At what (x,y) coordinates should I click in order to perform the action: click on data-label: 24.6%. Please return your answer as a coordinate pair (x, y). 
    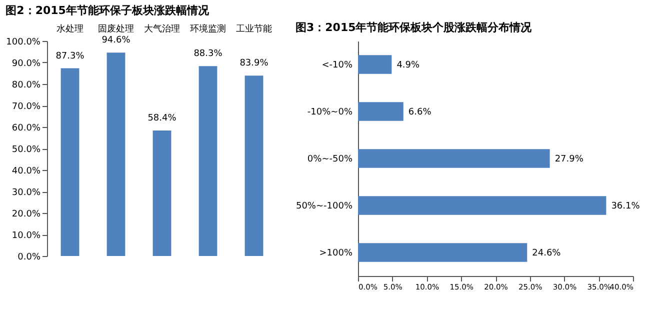
    Looking at the image, I should click on (547, 253).